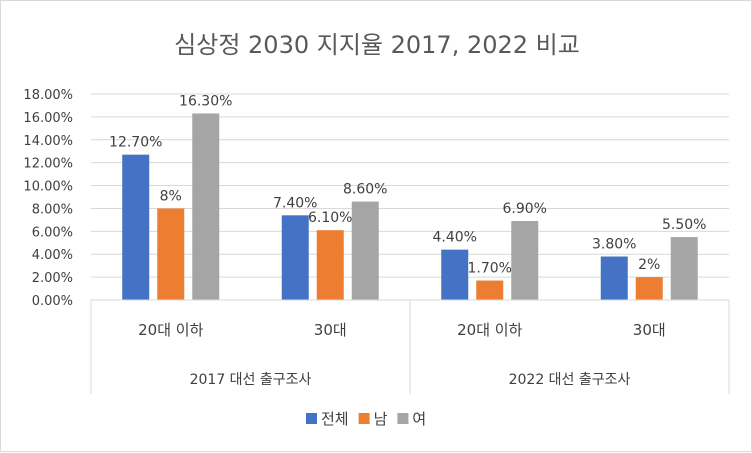 The width and height of the screenshot is (752, 453). I want to click on data-label: 1.70%, so click(490, 269).